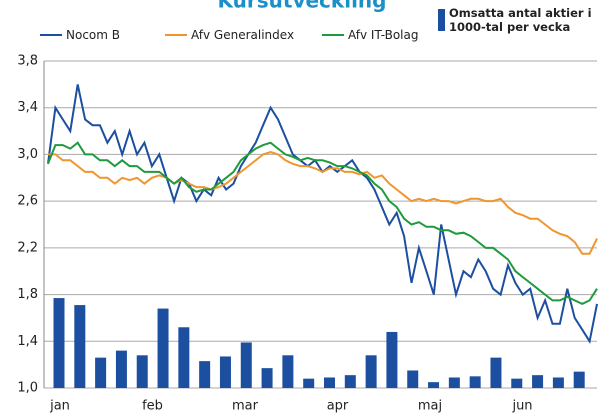 The height and width of the screenshot is (414, 603). I want to click on y-tick-label: 2,2, so click(27, 247).